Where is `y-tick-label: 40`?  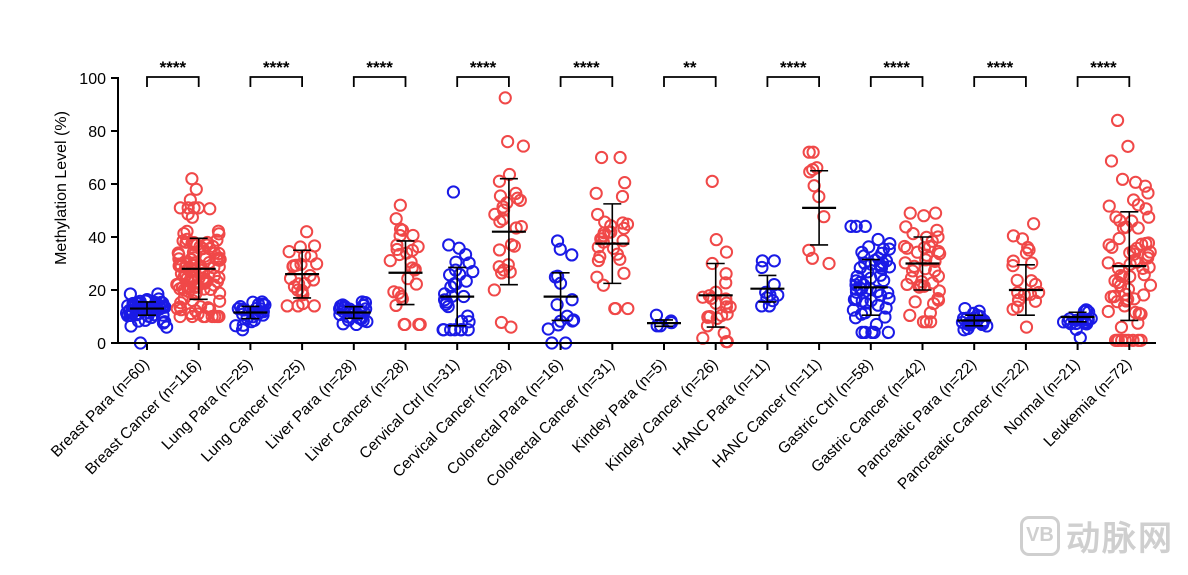
y-tick-label: 40 is located at coordinates (97, 238).